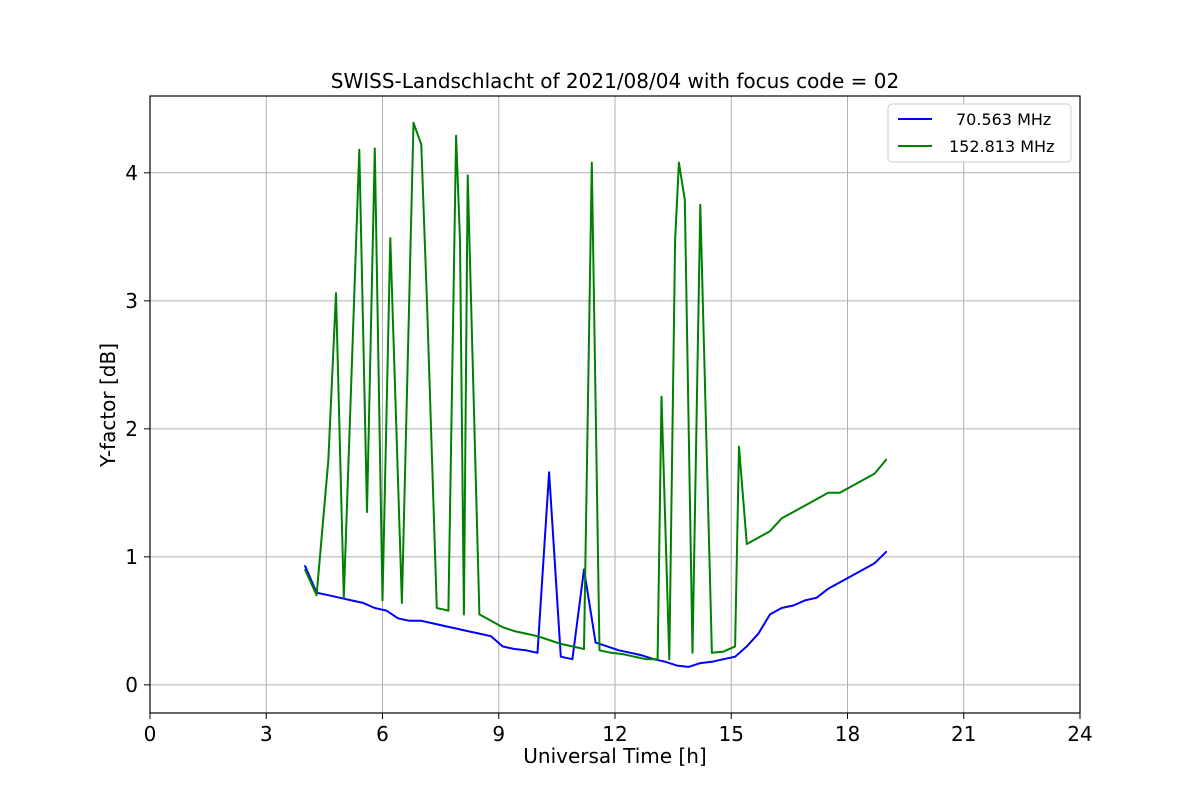 Image resolution: width=1200 pixels, height=800 pixels. I want to click on x-axis-label: Universal Time [h], so click(614, 756).